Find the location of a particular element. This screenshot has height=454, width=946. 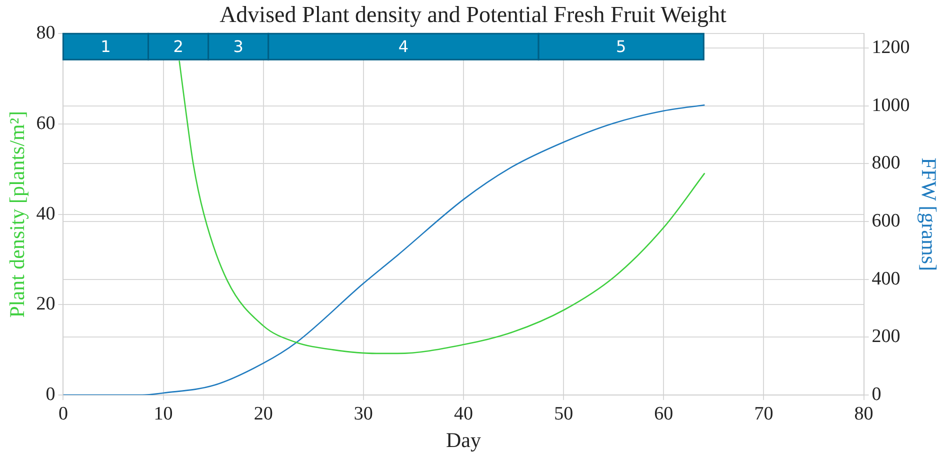

x-tick-label: 10 is located at coordinates (163, 413).